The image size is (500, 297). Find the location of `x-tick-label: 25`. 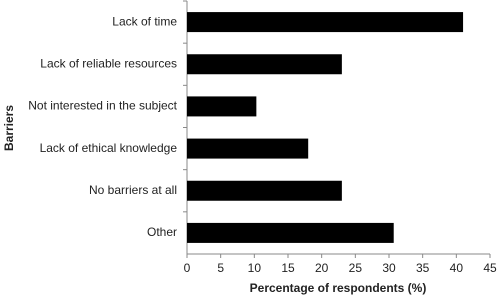

x-tick-label: 25 is located at coordinates (356, 268).